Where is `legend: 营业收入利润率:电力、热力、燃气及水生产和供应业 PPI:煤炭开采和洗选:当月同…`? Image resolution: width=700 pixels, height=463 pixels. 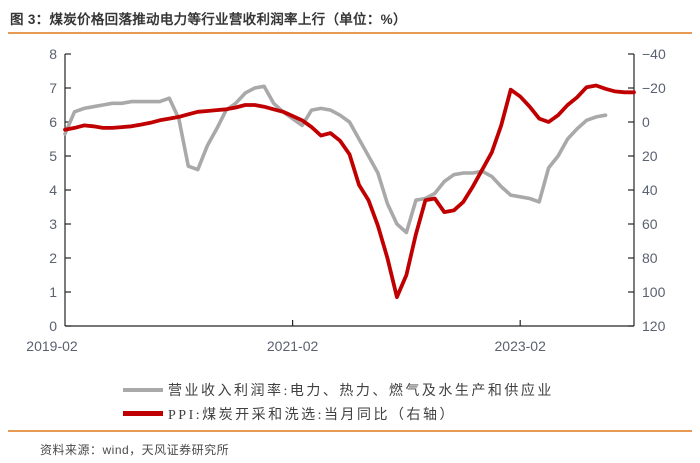 legend: 营业收入利润率:电力、热力、燃气及水生产和供应业 PPI:煤炭开采和洗选:当月同… is located at coordinates (338, 402).